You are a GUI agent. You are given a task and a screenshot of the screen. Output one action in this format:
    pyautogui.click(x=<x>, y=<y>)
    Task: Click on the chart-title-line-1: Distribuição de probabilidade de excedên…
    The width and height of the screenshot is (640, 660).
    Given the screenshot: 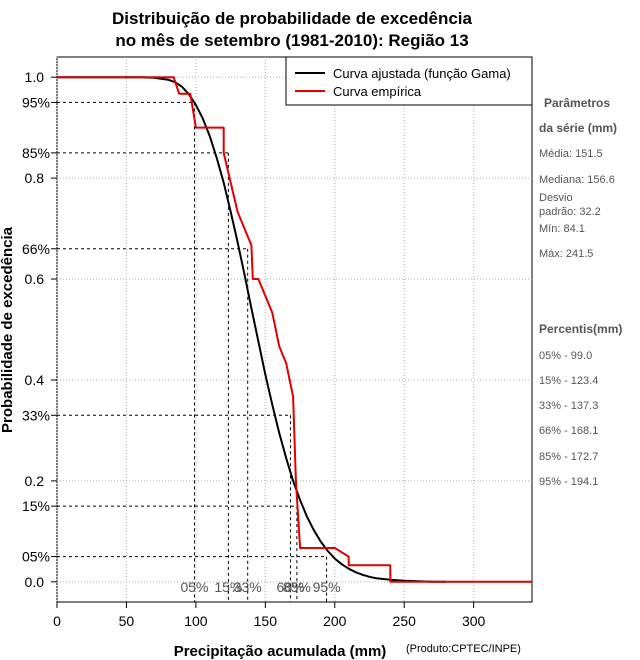 What is the action you would take?
    pyautogui.click(x=292, y=18)
    